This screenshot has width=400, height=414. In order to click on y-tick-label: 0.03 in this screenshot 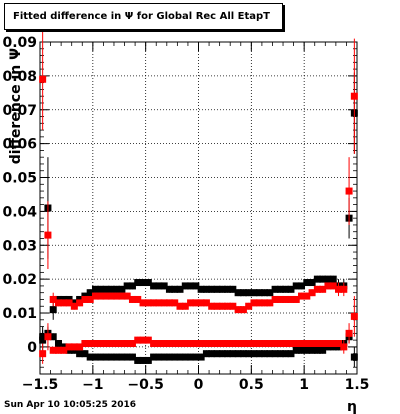, I will do `click(19, 246)`.